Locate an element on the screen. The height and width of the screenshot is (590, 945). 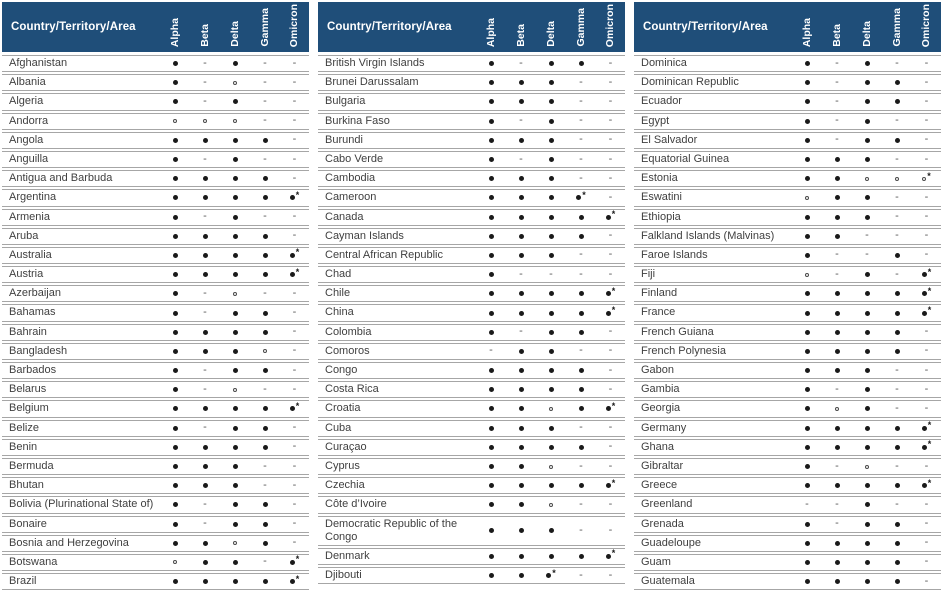
column-header-gamma: Gamma is located at coordinates (580, 27).